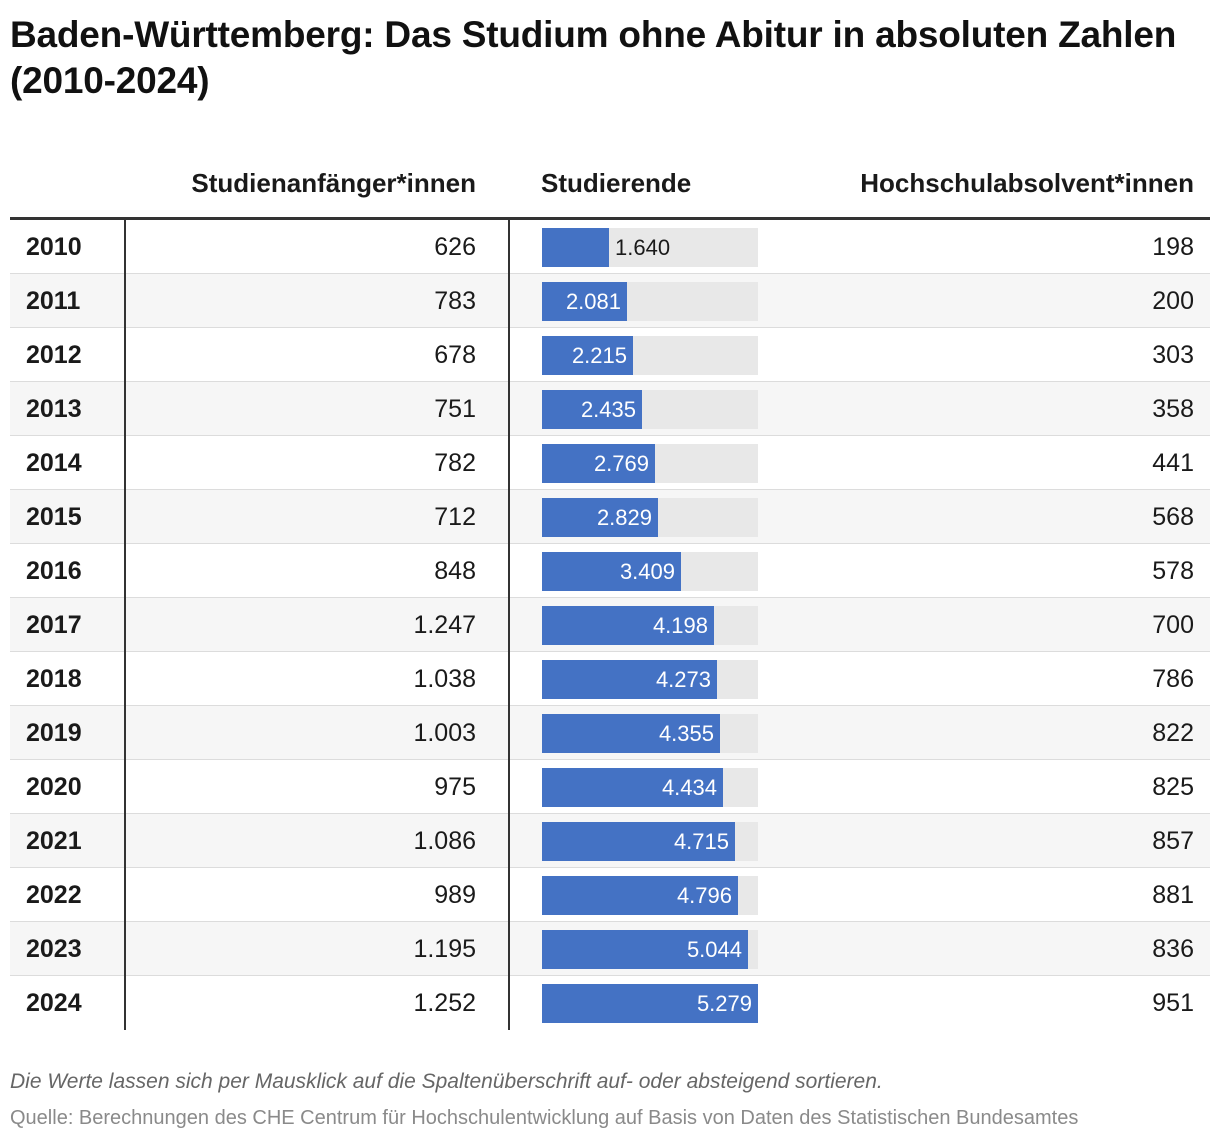 This screenshot has height=1144, width=1220. What do you see at coordinates (1173, 733) in the screenshot?
I see `graduates-cell: 822` at bounding box center [1173, 733].